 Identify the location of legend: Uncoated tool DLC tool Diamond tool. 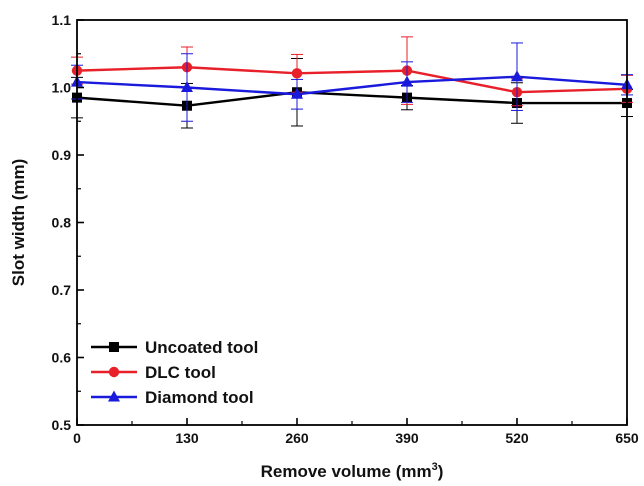
(174, 372).